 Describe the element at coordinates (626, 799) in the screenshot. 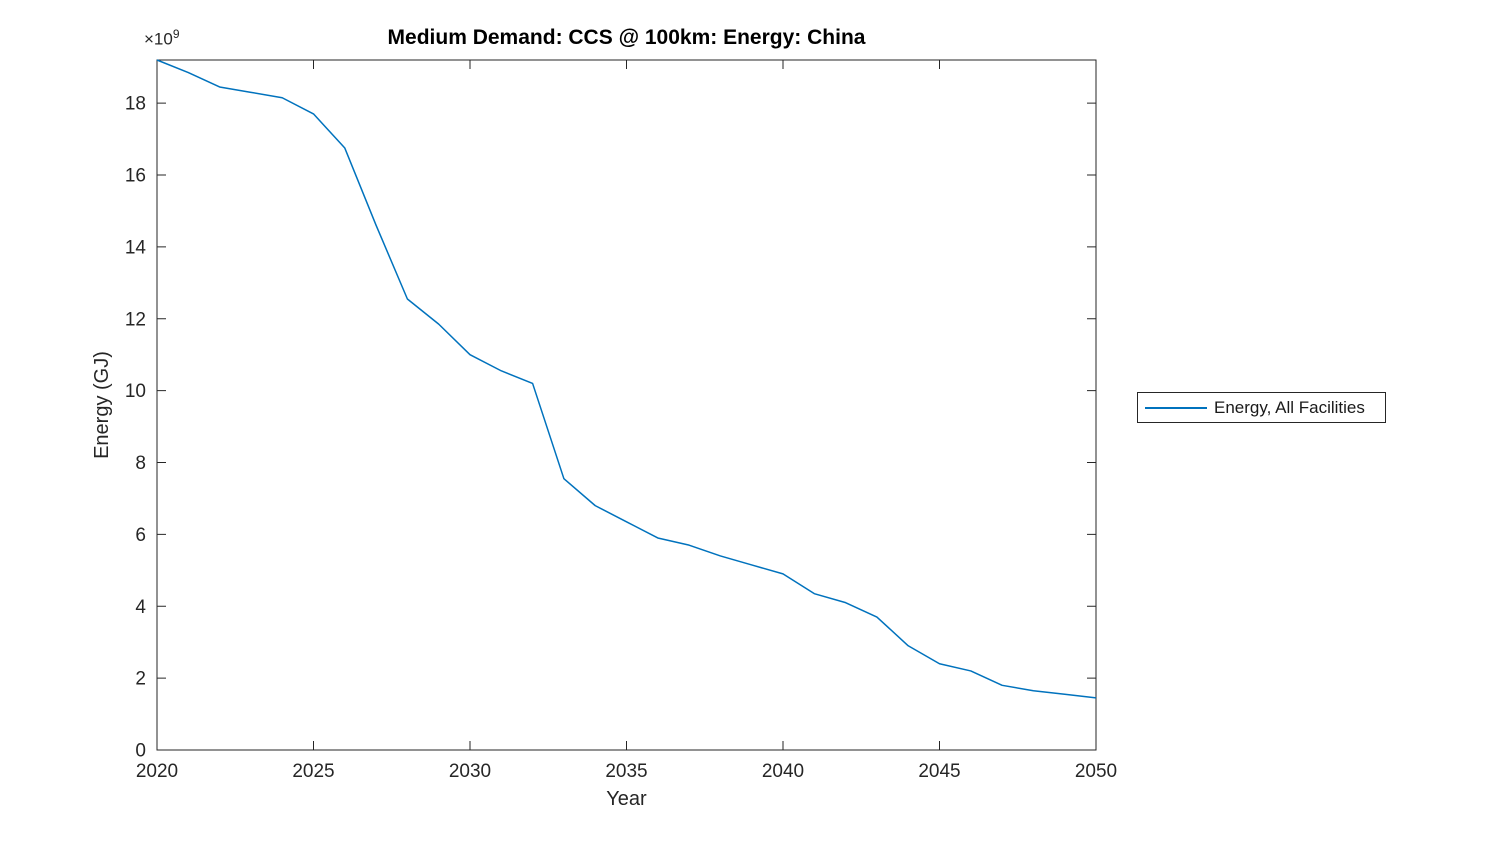

I see `x-axis-label: Year` at that location.